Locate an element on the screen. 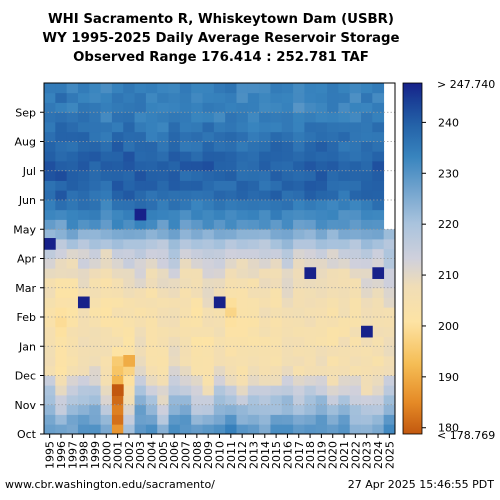 The height and width of the screenshot is (500, 500). x-tick-label: 2019 is located at coordinates (321, 455).